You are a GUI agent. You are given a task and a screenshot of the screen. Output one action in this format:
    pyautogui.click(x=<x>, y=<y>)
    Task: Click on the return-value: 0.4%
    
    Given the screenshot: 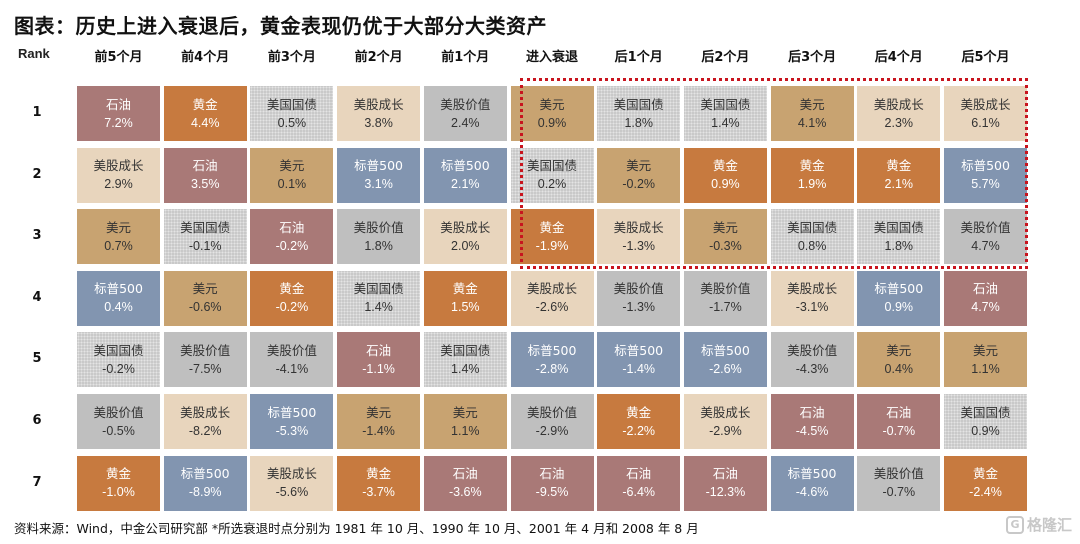 What is the action you would take?
    pyautogui.click(x=118, y=307)
    